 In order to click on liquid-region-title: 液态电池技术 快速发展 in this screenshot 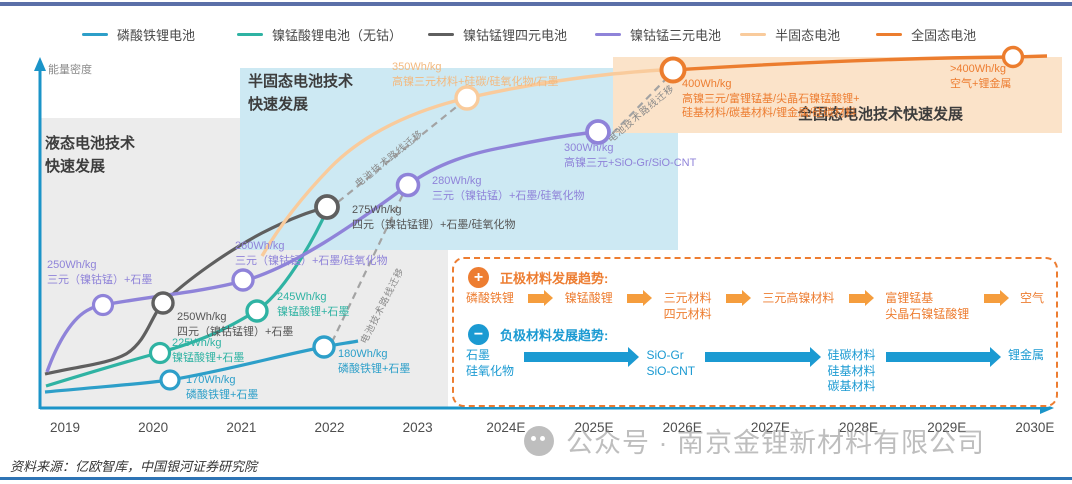, I will do `click(90, 155)`.